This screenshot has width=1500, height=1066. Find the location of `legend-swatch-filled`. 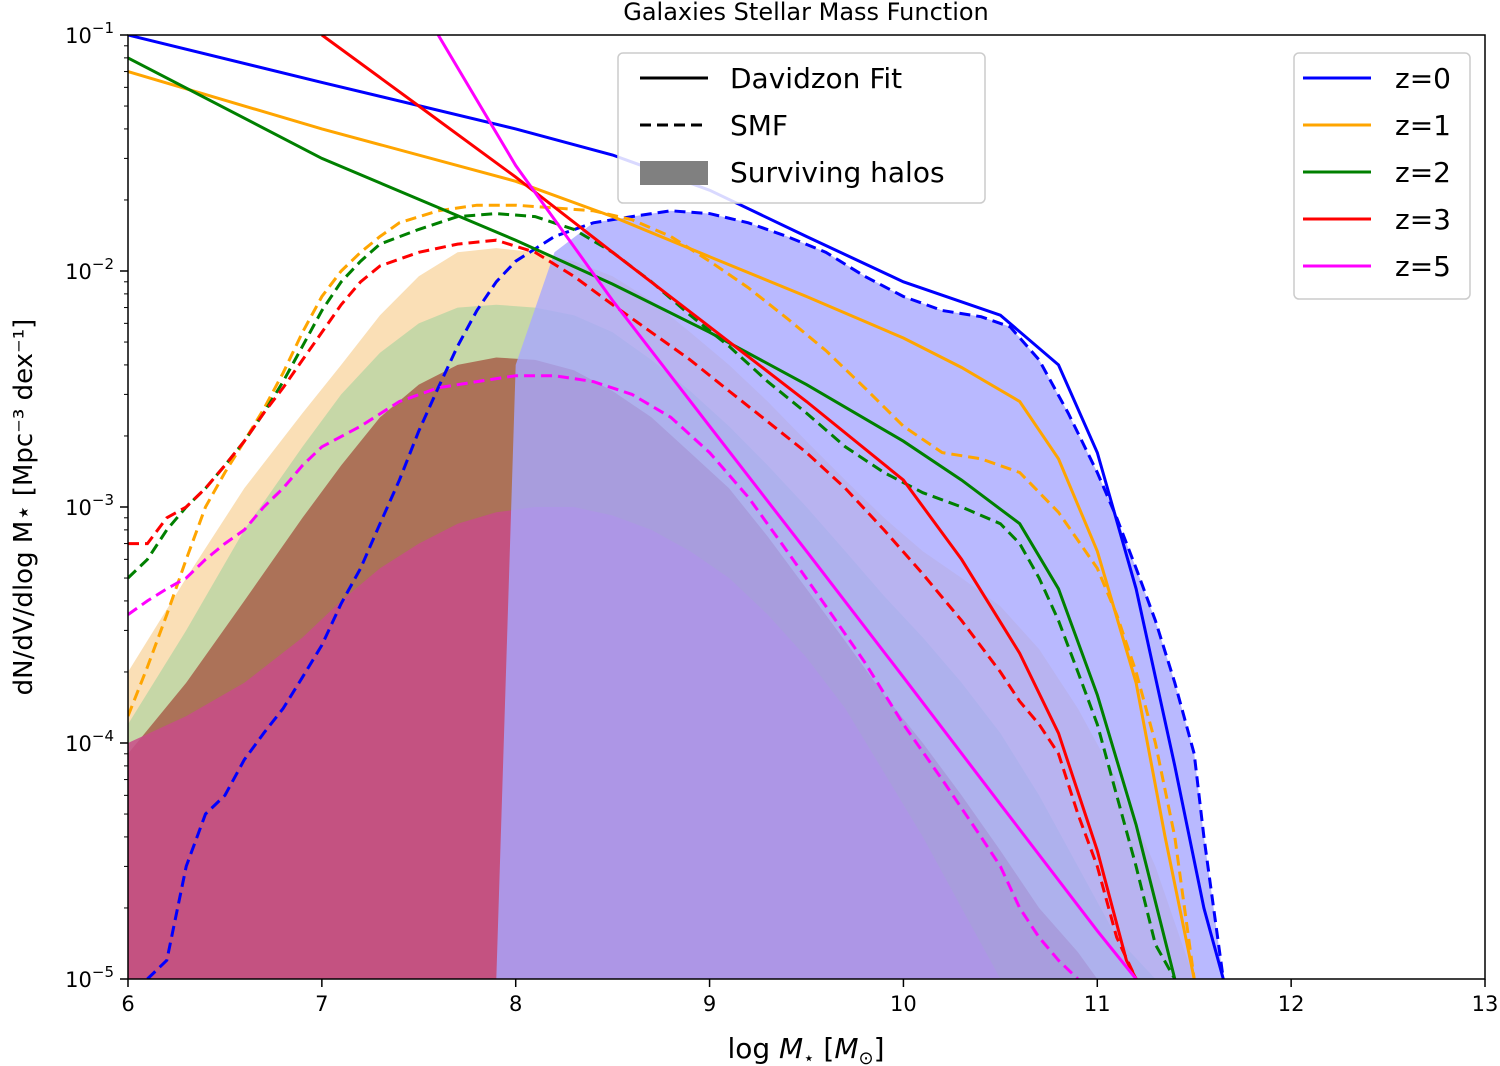

legend-swatch-filled is located at coordinates (674, 173).